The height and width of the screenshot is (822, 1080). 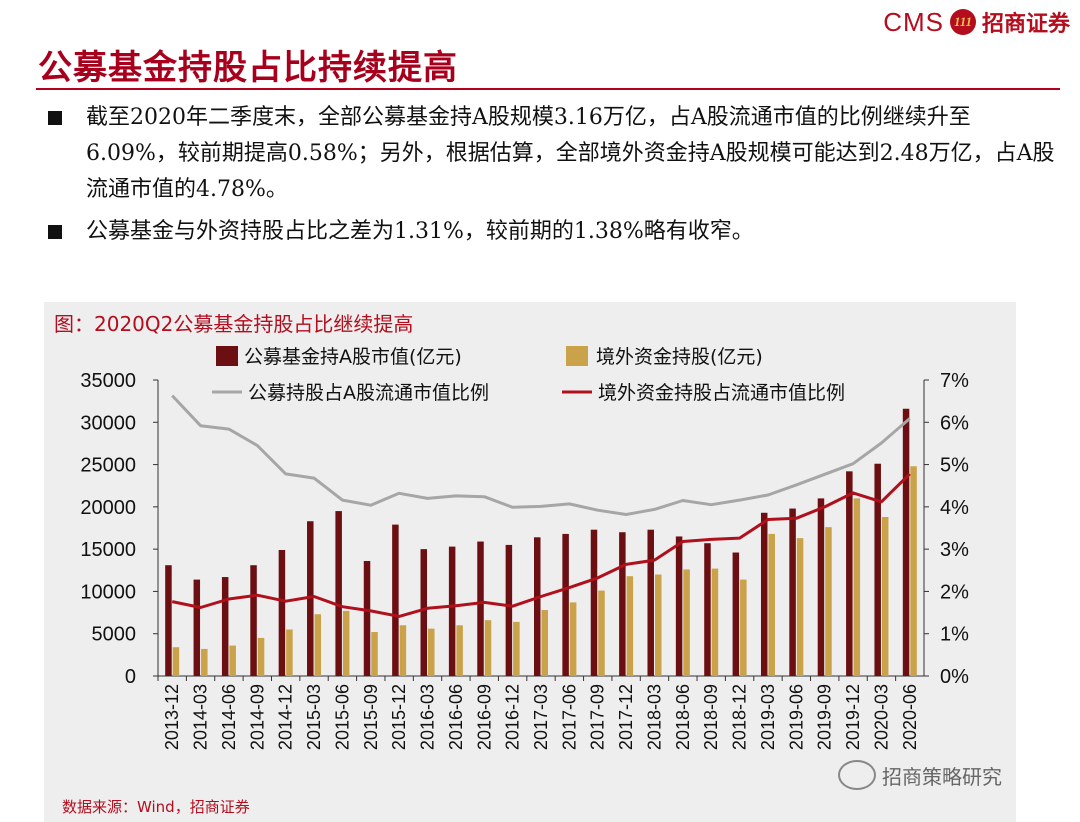 I want to click on watermark-text: 招商策略研究, so click(x=942, y=776).